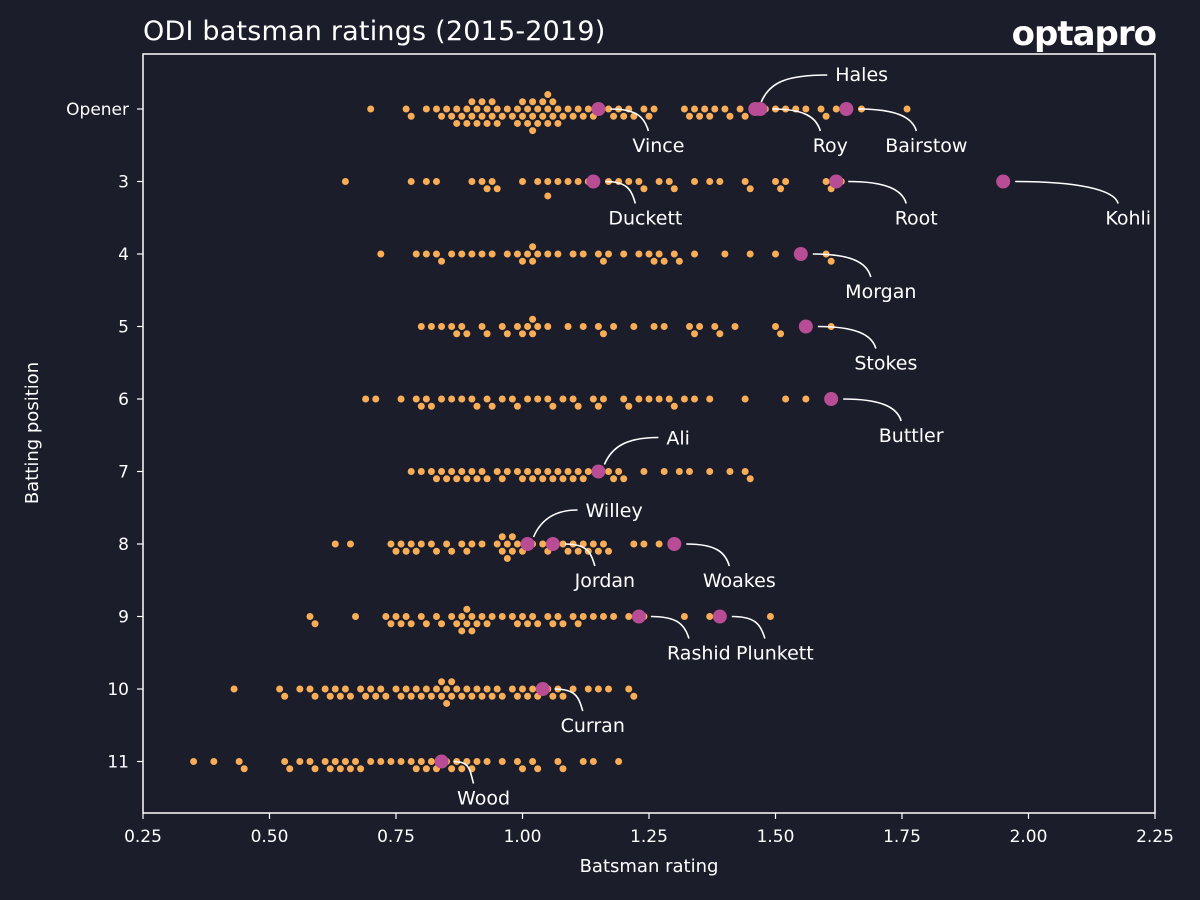 This screenshot has width=1200, height=900. What do you see at coordinates (270, 837) in the screenshot?
I see `x-tick-label: 0.50` at bounding box center [270, 837].